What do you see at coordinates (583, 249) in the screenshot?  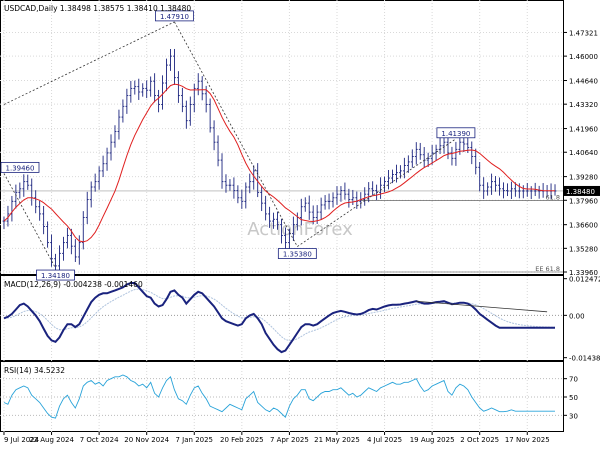 I see `y-tick-label: 1.35280` at bounding box center [583, 249].